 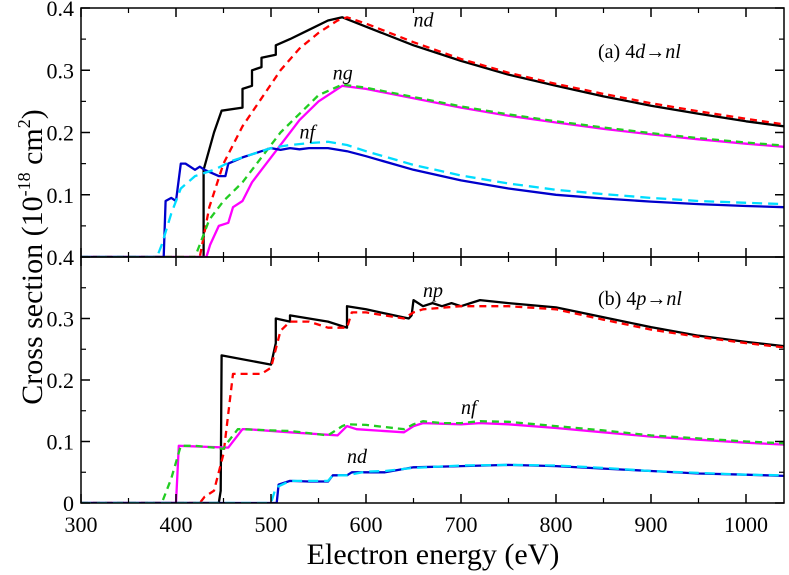 I want to click on x-tick-label-4: 700, so click(x=461, y=524).